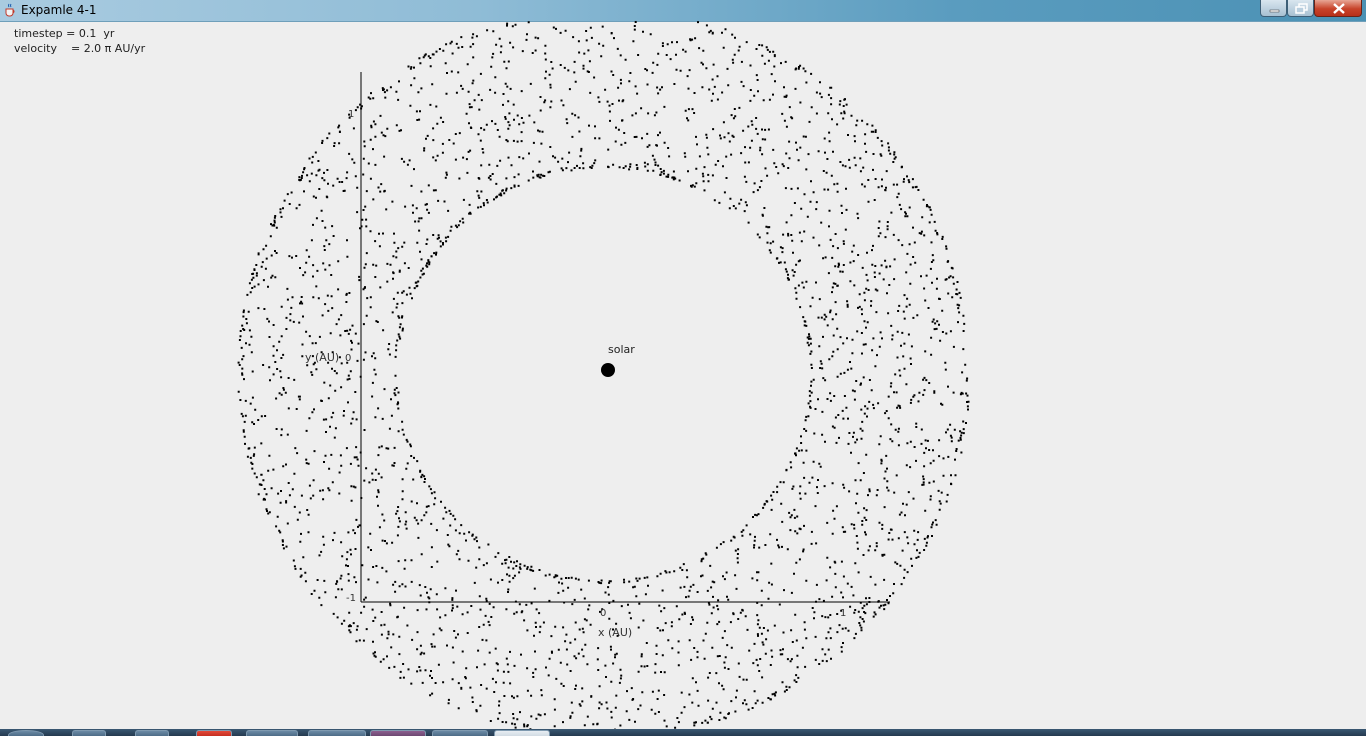 The height and width of the screenshot is (736, 1366). I want to click on x-tick-0: 0, so click(603, 613).